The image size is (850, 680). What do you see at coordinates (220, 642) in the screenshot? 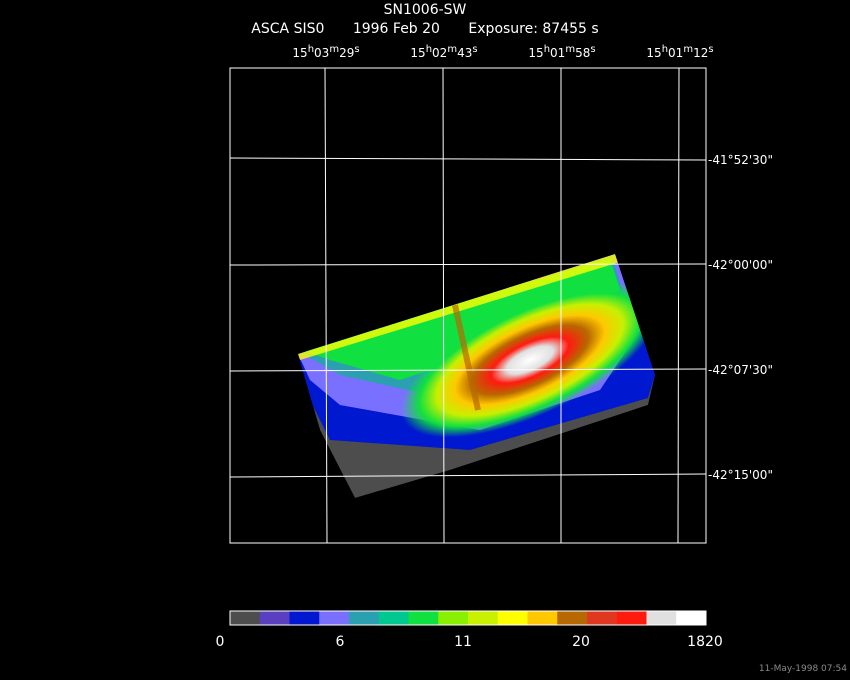
I see `colorbar-label-min: 0` at bounding box center [220, 642].